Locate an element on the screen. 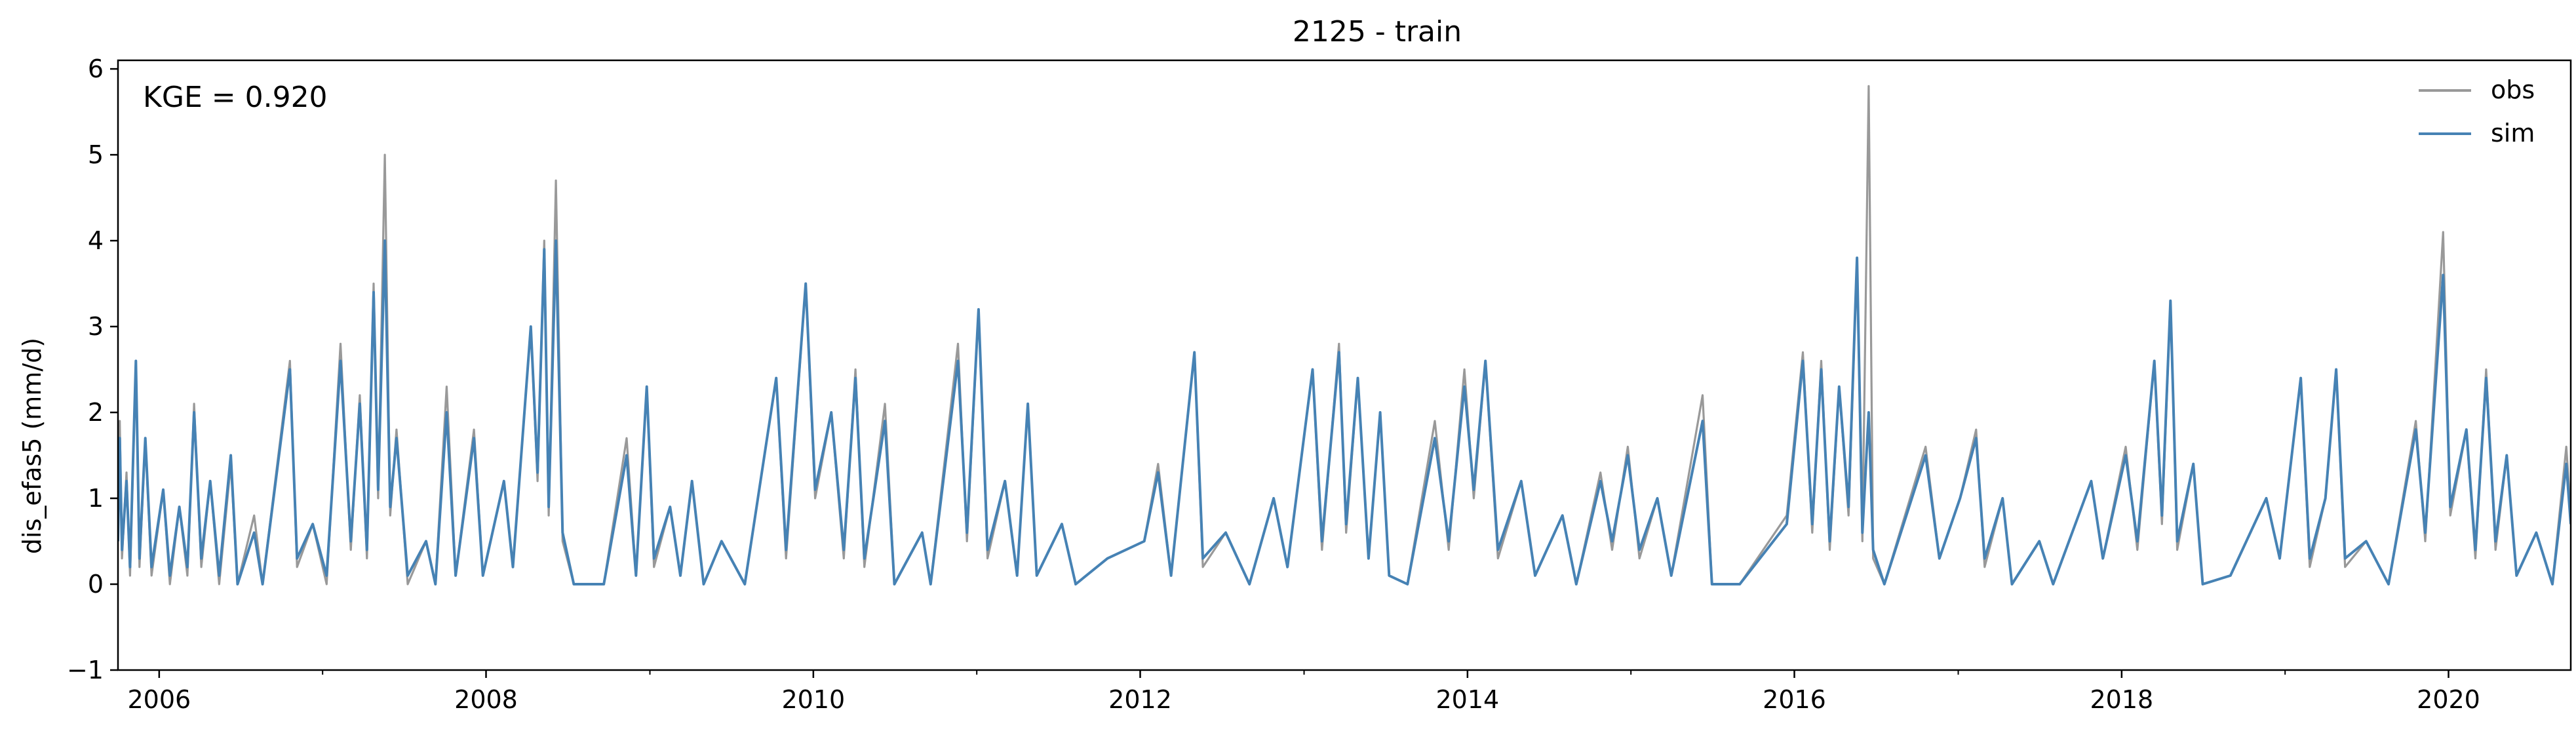 The width and height of the screenshot is (2576, 733). x-tick-label: 2018 is located at coordinates (2121, 699).